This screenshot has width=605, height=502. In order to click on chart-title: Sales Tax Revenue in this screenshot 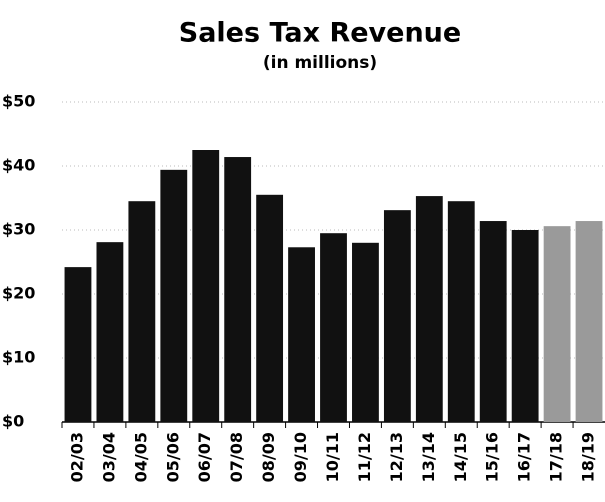, I will do `click(320, 33)`.